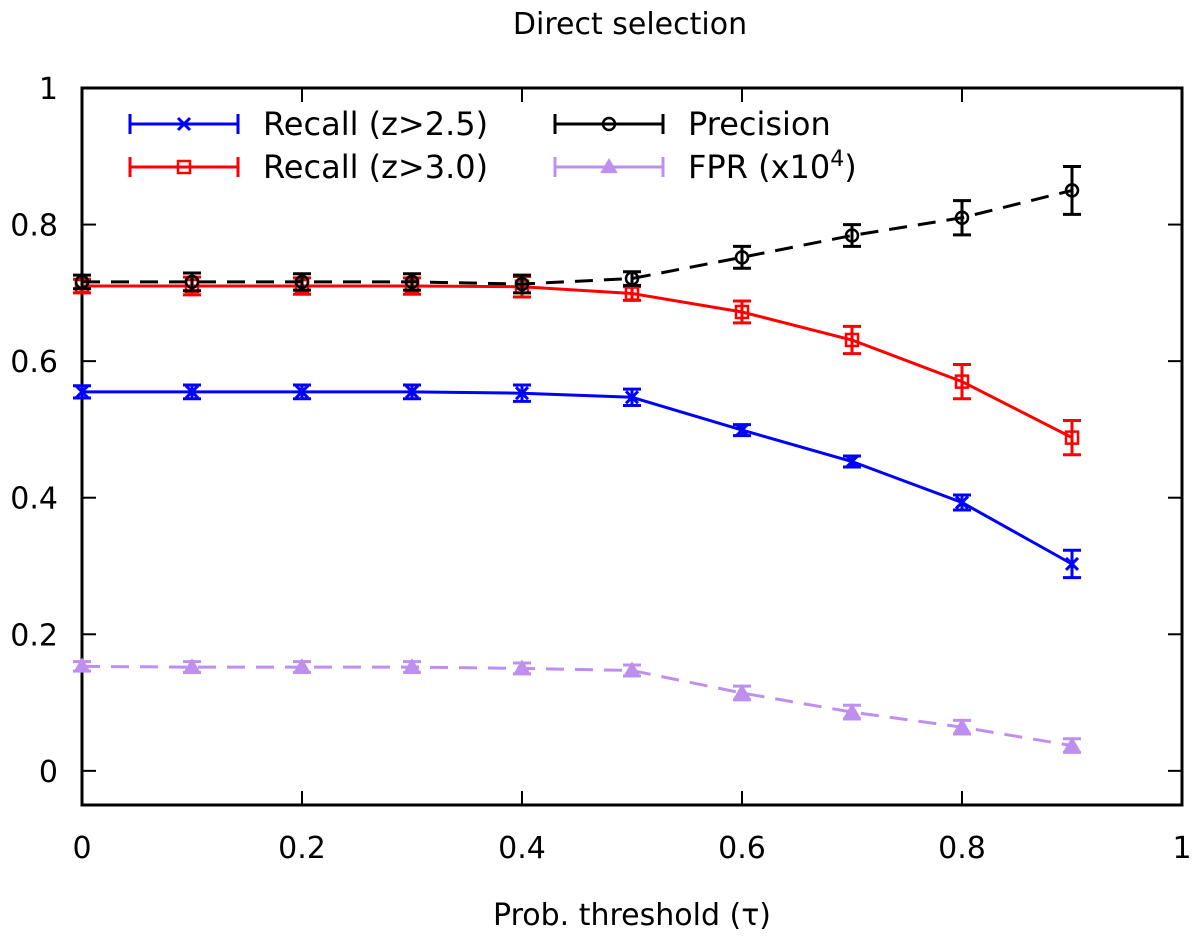  What do you see at coordinates (34, 226) in the screenshot?
I see `y-tick-label: 0.8` at bounding box center [34, 226].